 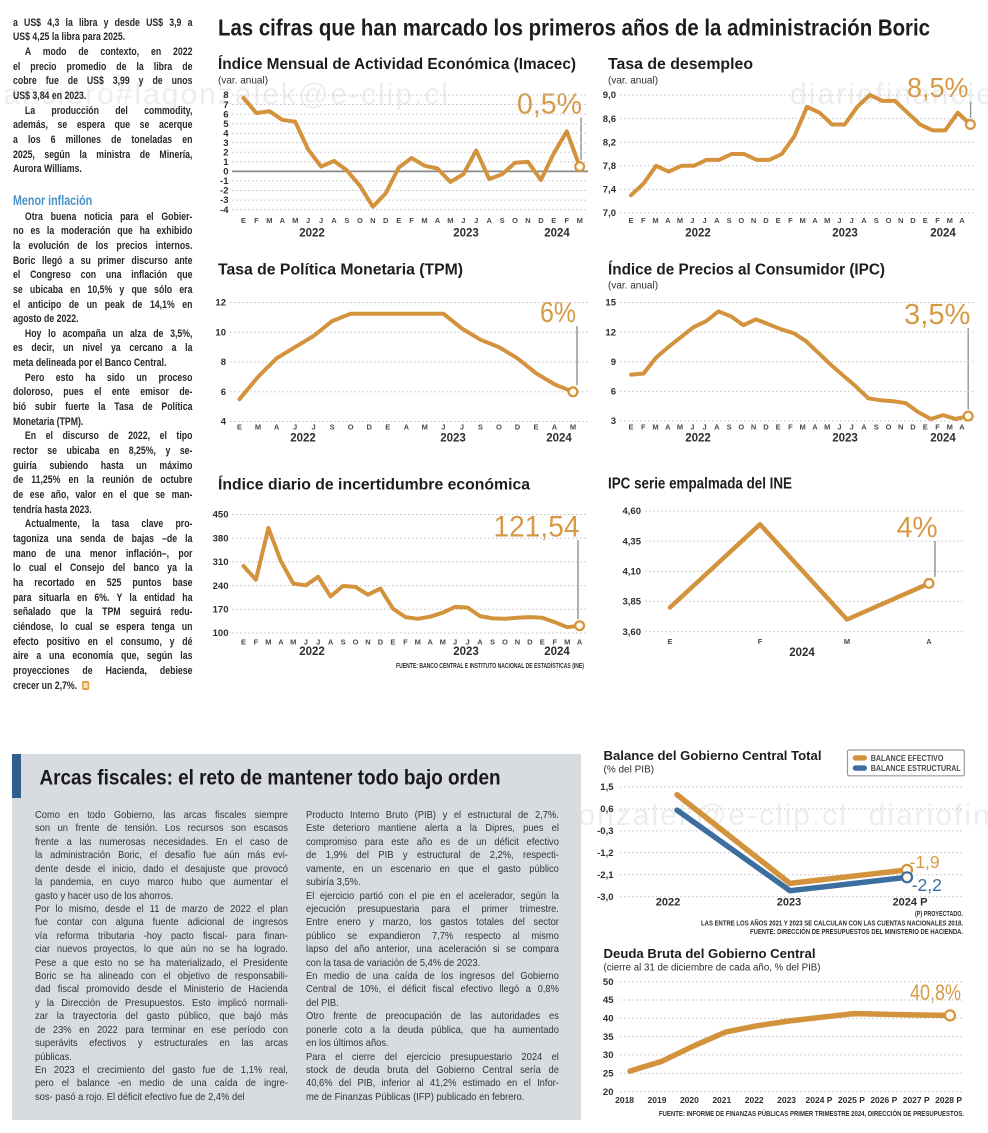 I want to click on svg-text: 7,0, so click(x=609, y=213).